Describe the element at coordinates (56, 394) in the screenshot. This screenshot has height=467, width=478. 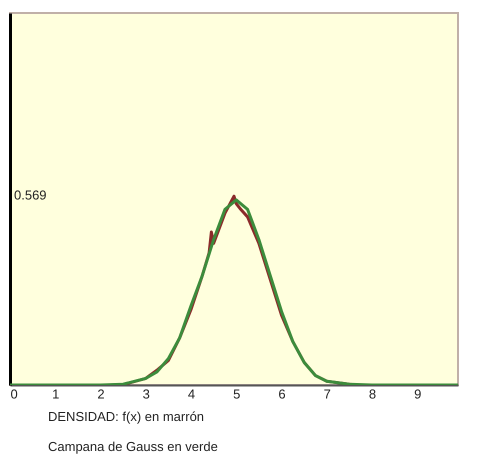
I see `x-tick-label: 1` at that location.